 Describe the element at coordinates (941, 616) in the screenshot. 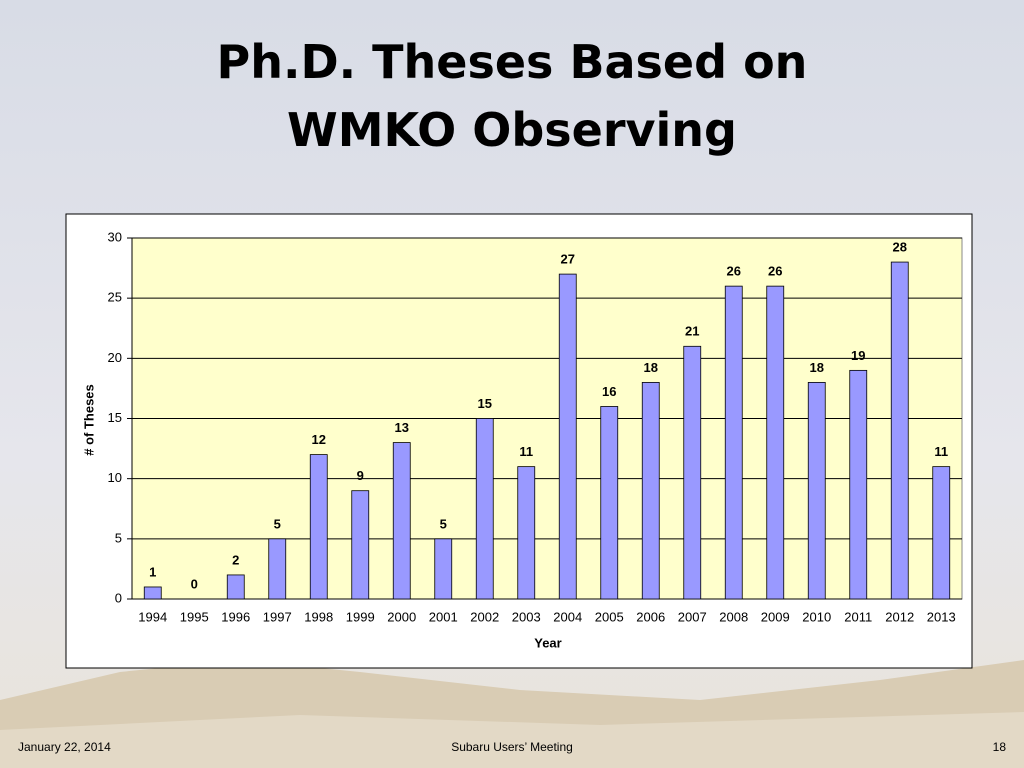

I see `x-tick-label: 2013` at that location.